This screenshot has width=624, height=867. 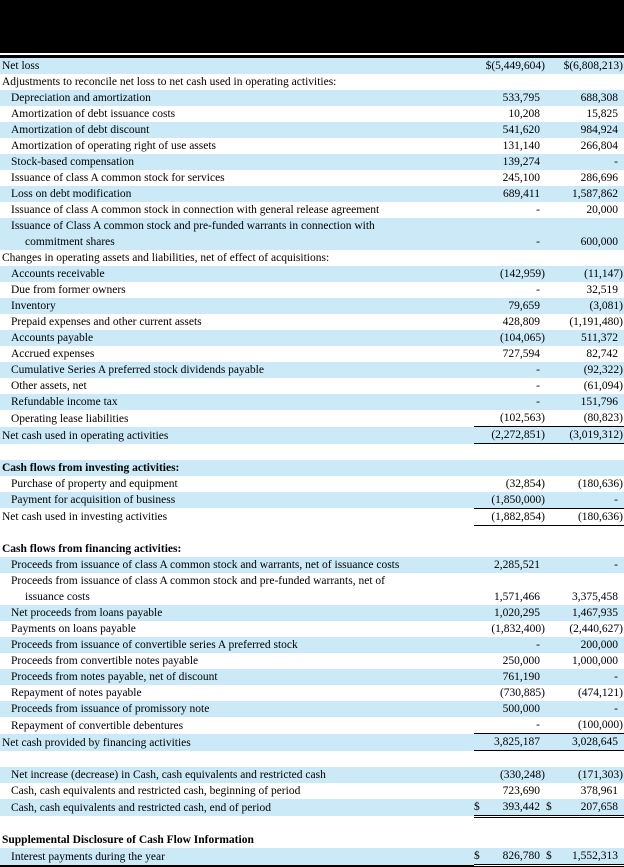 What do you see at coordinates (585, 725) in the screenshot?
I see `row-value-year2: (100,000)` at bounding box center [585, 725].